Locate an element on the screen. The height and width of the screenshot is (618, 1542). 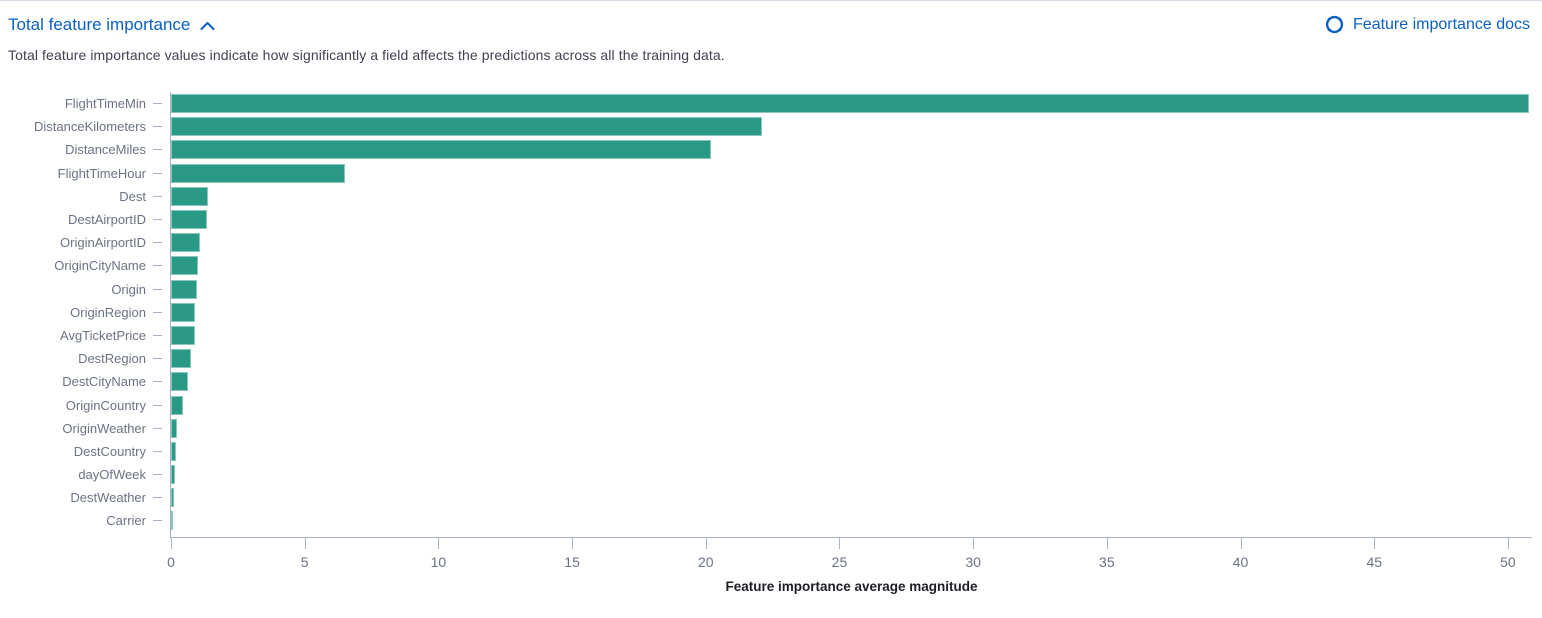
y-axis-label: dayOfWeek is located at coordinates (112, 475).